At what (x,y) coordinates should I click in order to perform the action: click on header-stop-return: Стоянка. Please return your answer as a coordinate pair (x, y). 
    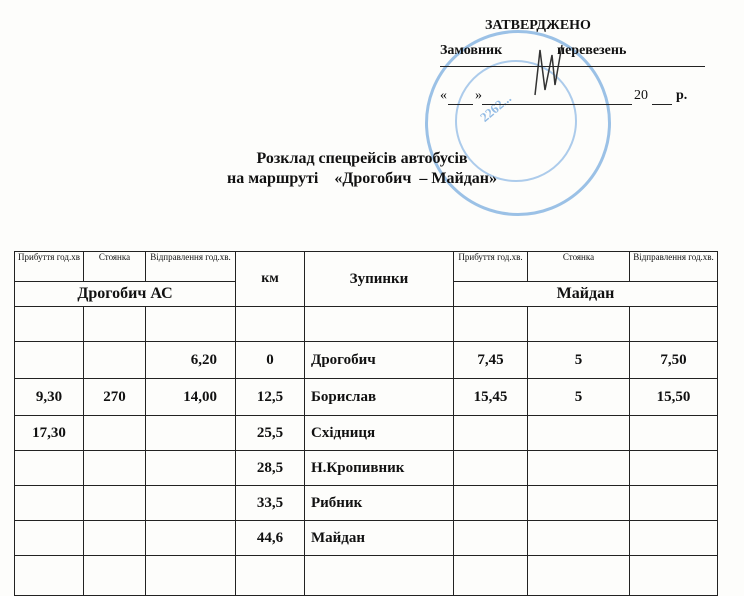
    Looking at the image, I should click on (578, 266).